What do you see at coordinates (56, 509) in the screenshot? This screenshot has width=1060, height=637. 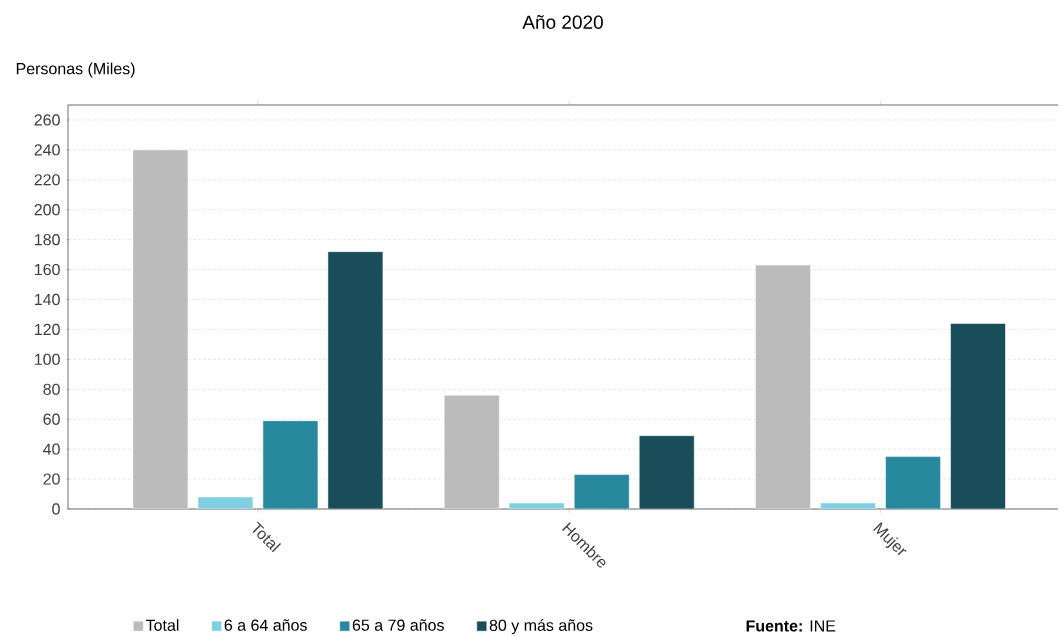 I see `y-tick-label: 0` at bounding box center [56, 509].